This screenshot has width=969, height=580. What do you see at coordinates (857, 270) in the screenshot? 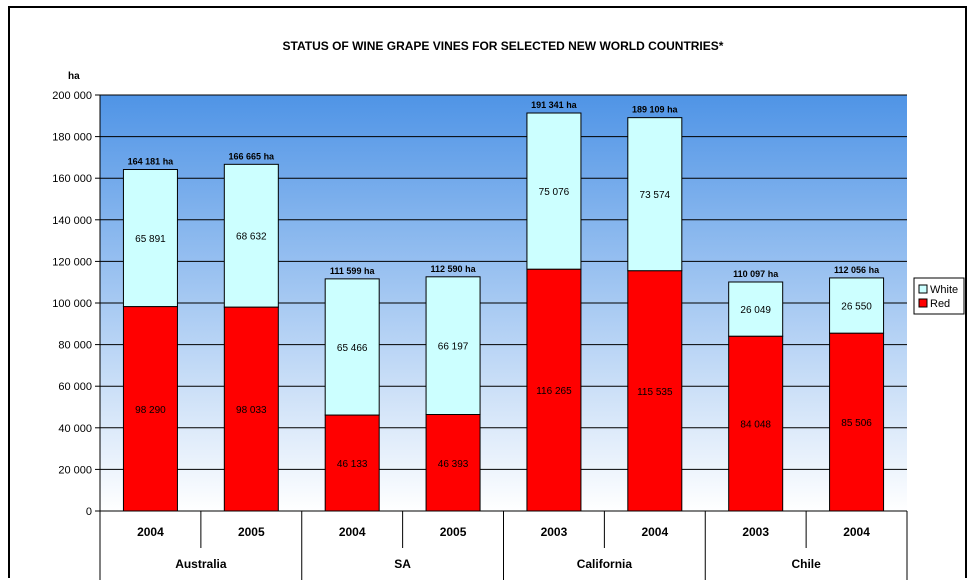
I see `total-label: 112 056 ha` at bounding box center [857, 270].